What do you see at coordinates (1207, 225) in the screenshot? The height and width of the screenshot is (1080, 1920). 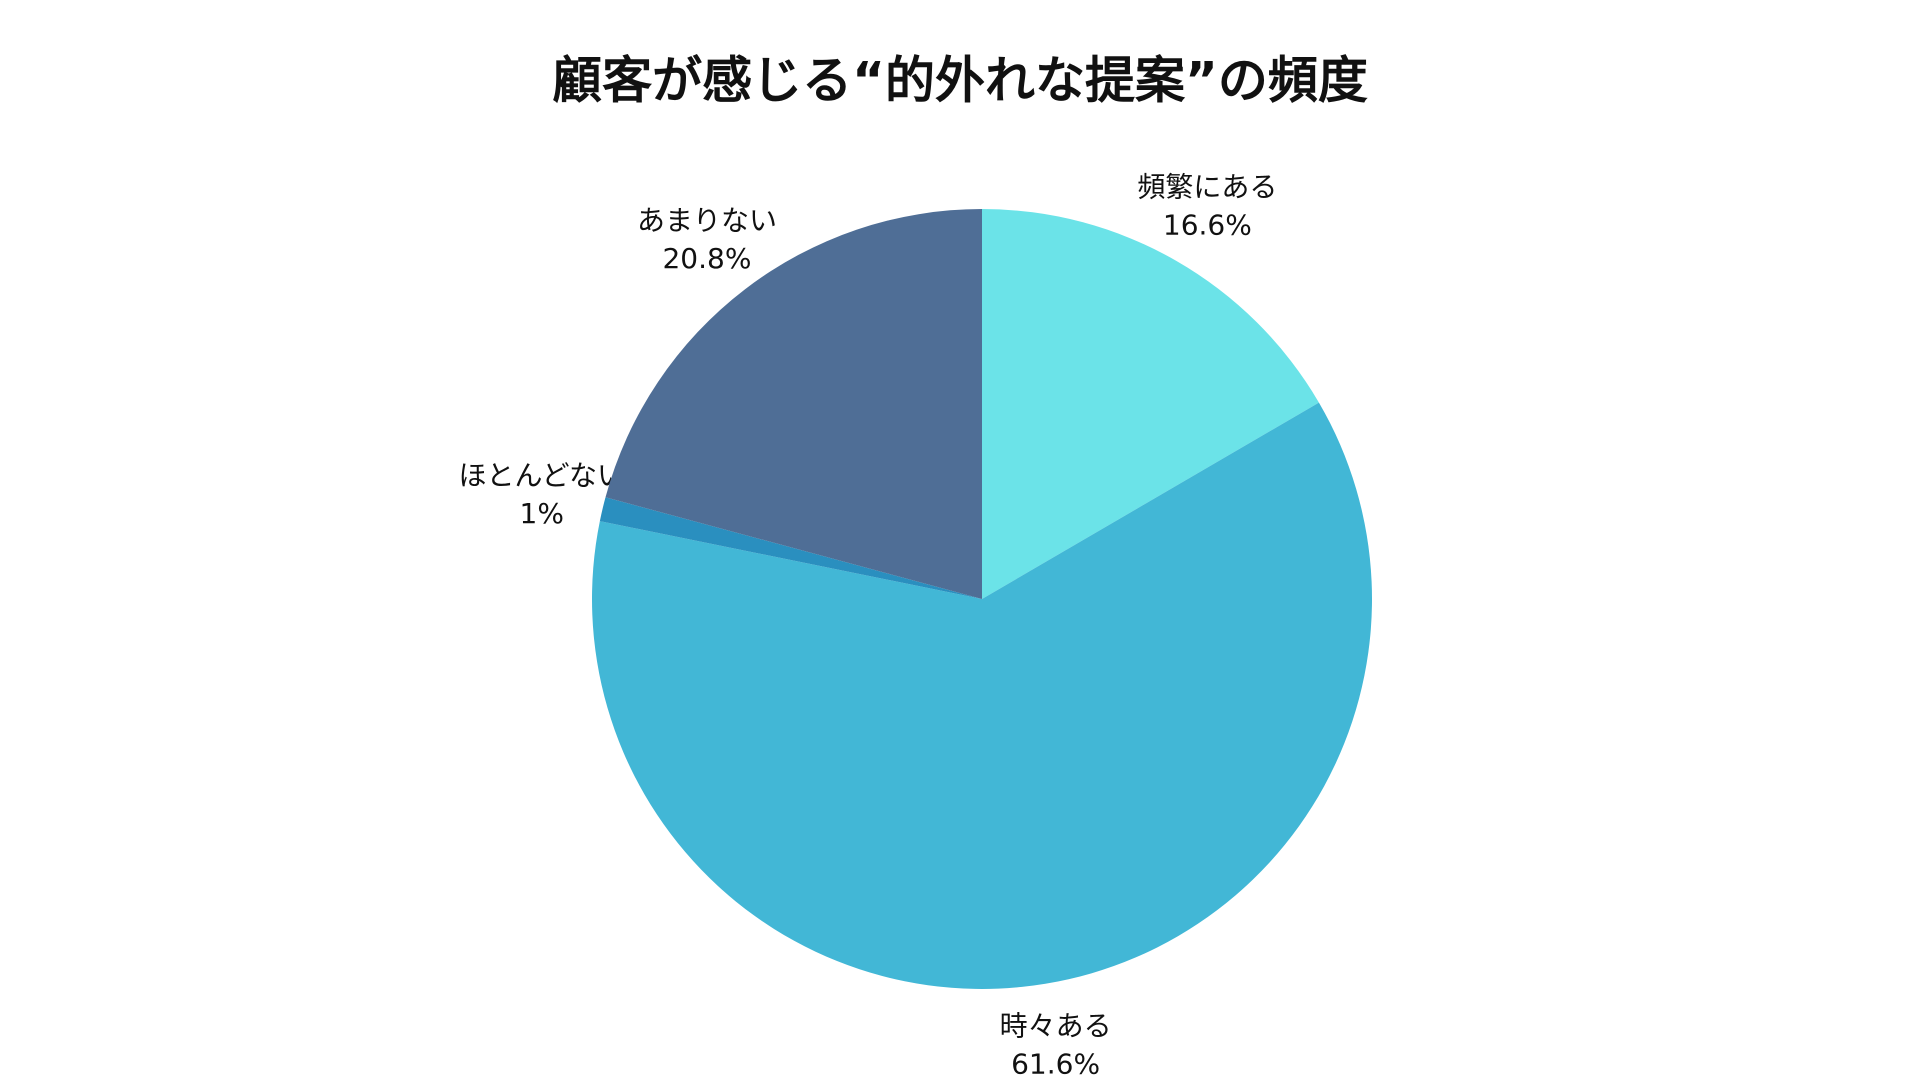 I see `value-label: 16.6%` at bounding box center [1207, 225].